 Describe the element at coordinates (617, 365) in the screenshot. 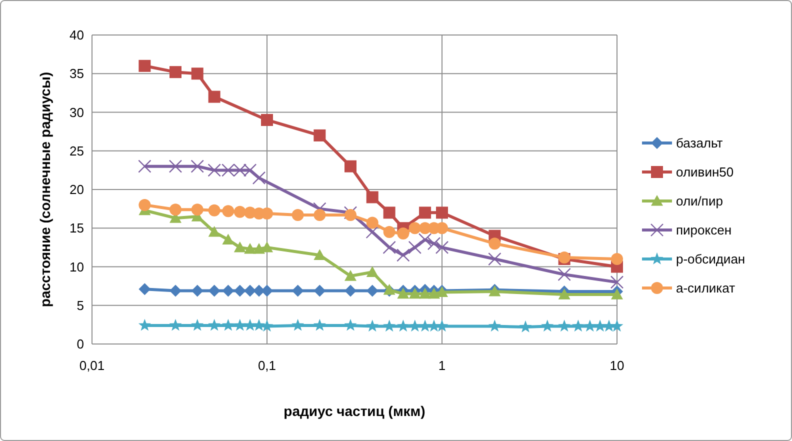

I see `x-tick-label: 10` at that location.